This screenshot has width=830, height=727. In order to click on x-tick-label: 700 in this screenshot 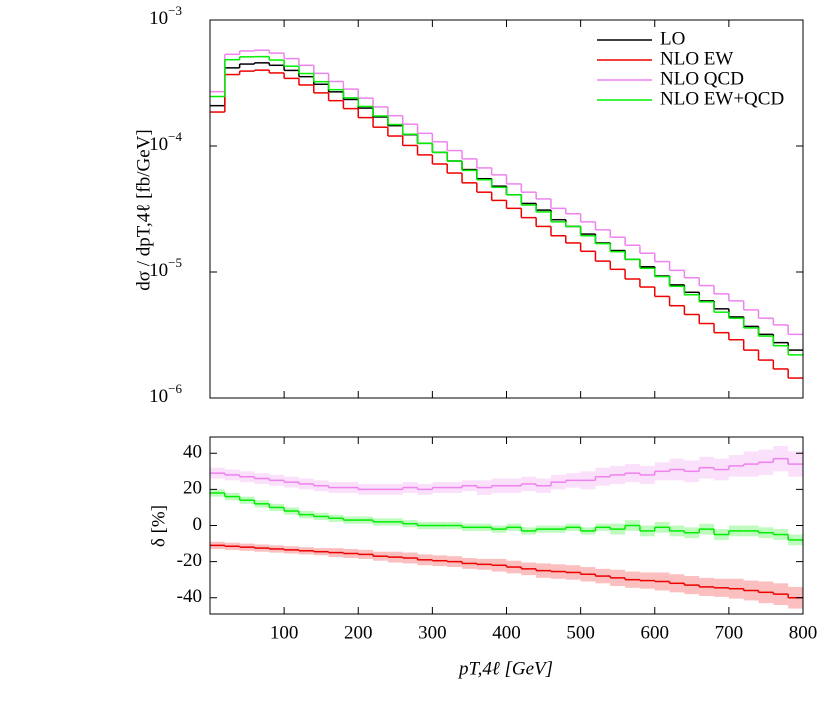, I will do `click(729, 632)`.